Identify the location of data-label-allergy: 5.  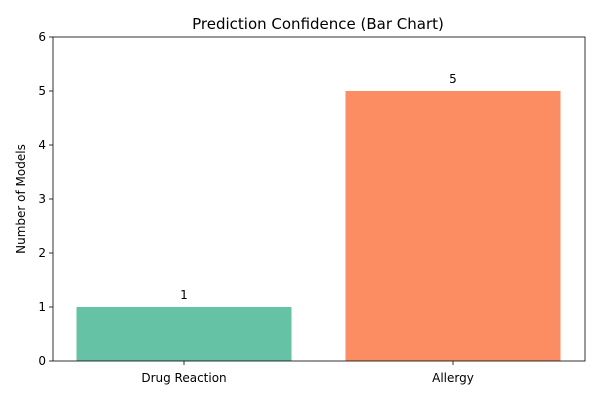
(453, 79).